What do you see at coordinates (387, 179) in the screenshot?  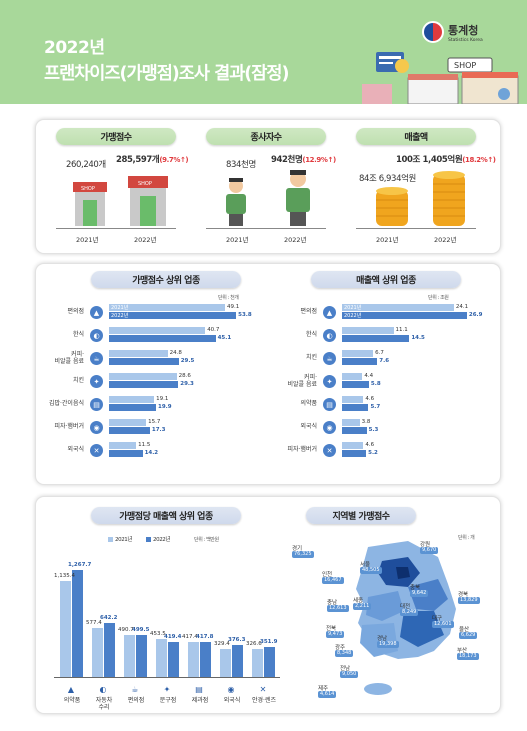 I see `sales-2021-value: 84조 6,934억원` at bounding box center [387, 179].